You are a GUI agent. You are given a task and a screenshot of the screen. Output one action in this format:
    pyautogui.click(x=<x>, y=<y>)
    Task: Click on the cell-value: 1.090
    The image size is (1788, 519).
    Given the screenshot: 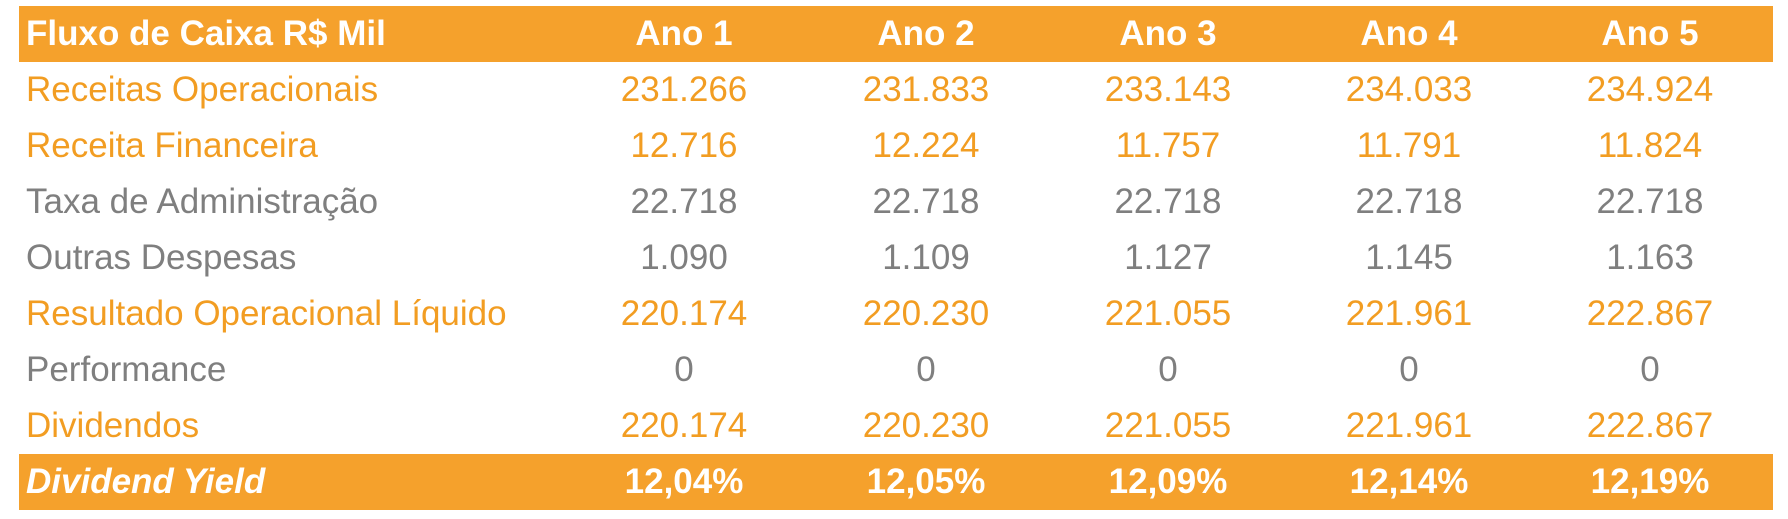 What is the action you would take?
    pyautogui.click(x=684, y=257)
    